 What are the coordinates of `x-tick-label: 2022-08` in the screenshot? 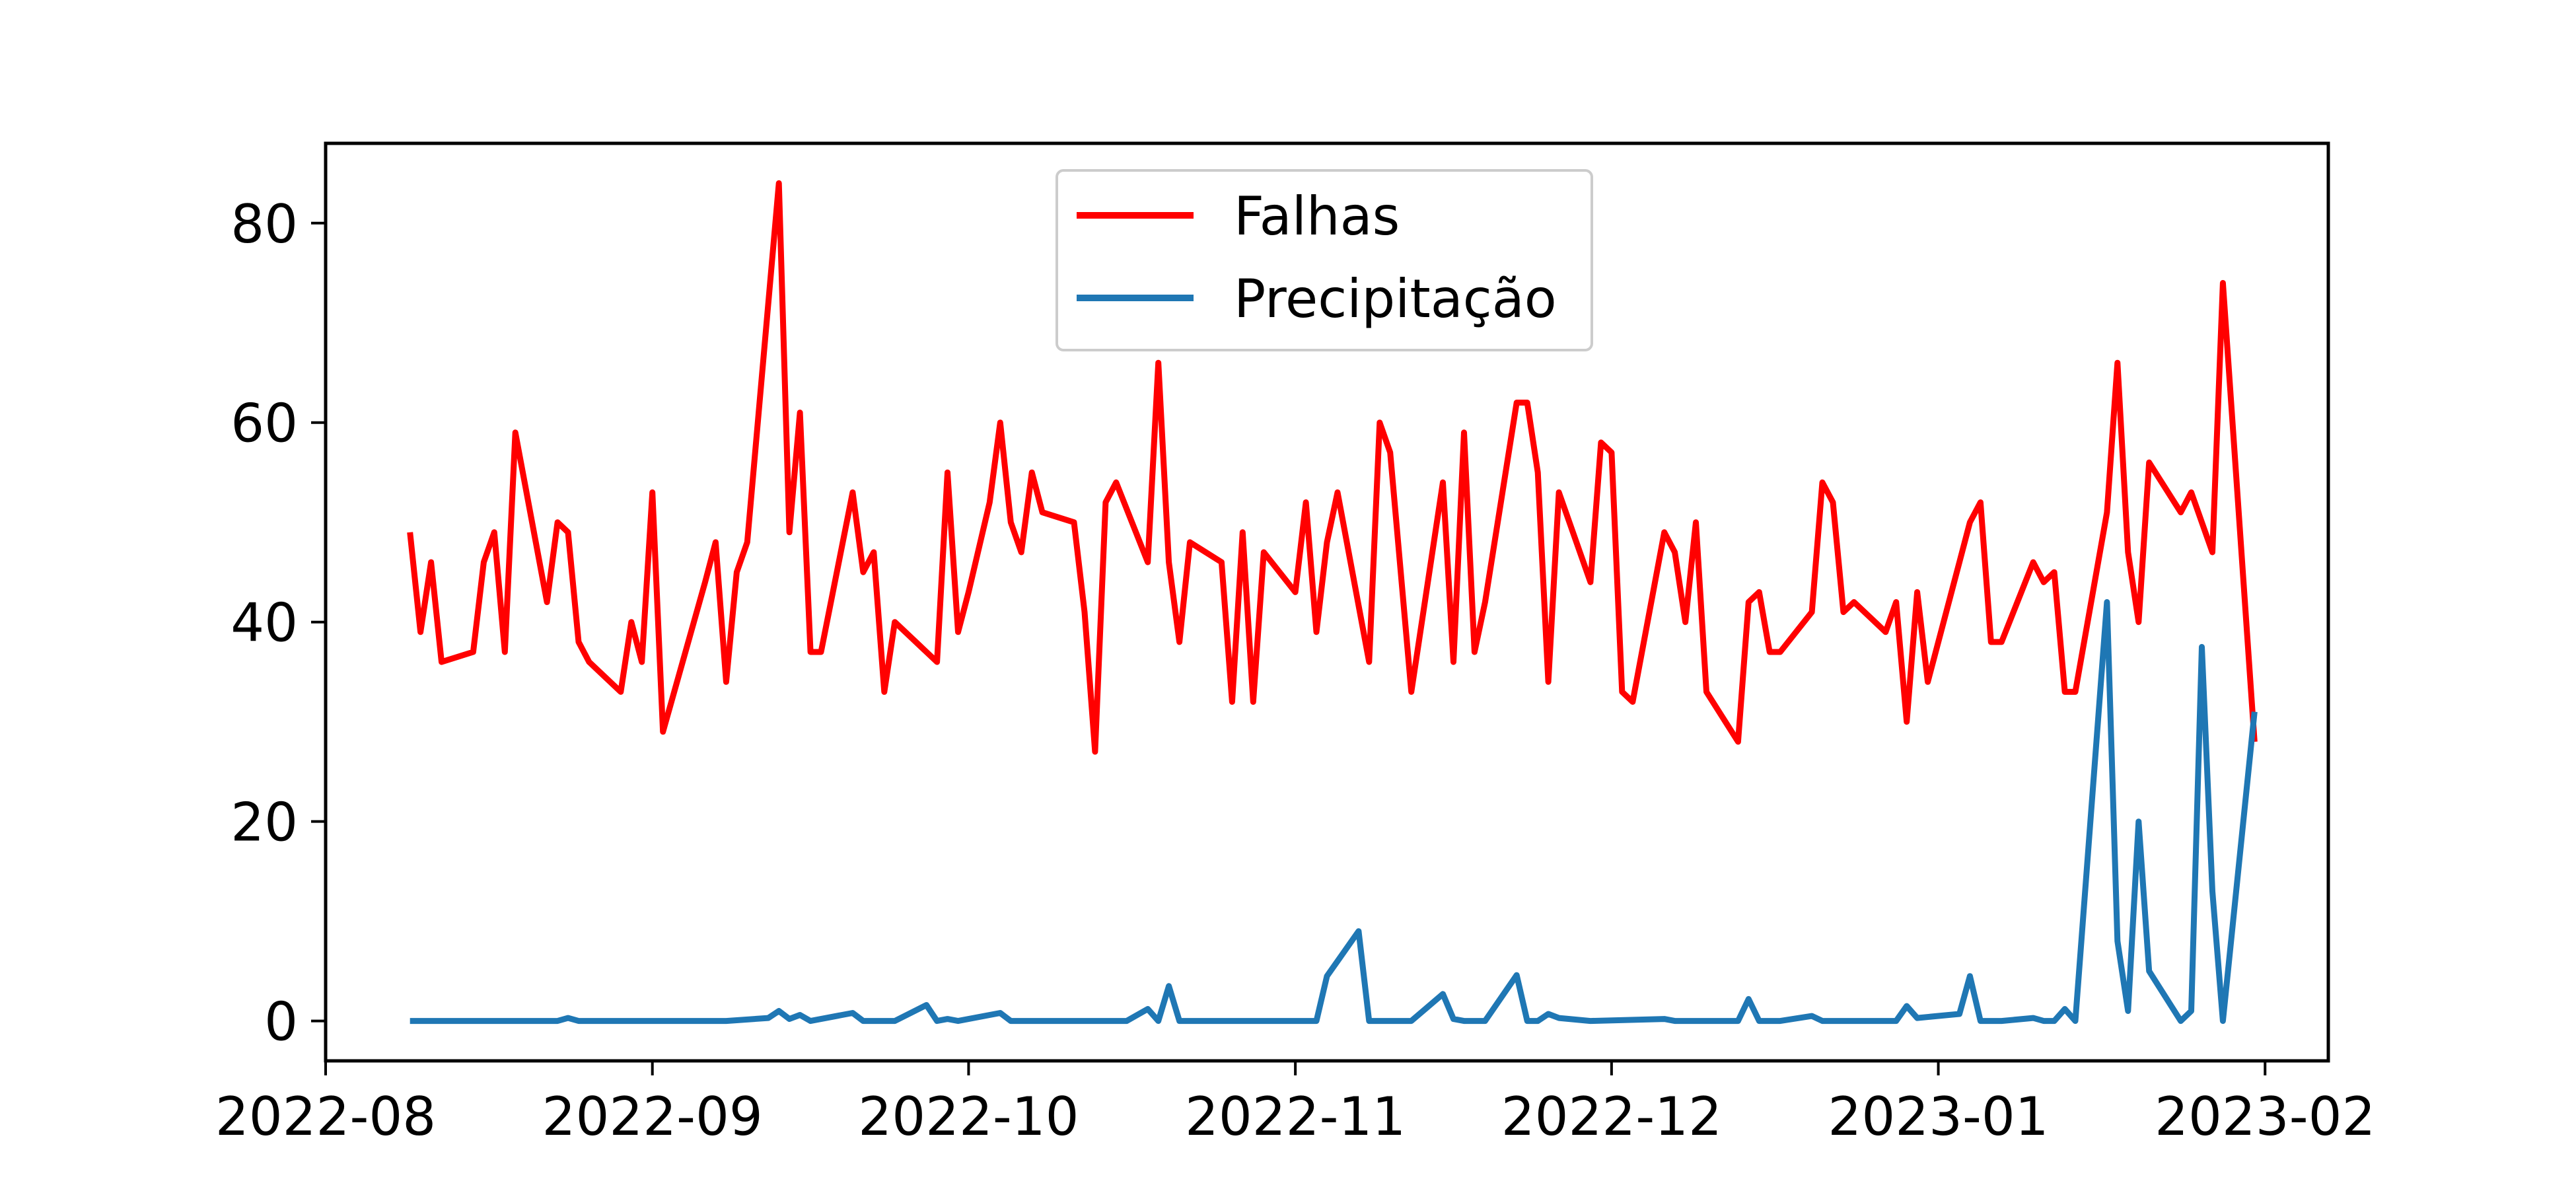 It's located at (325, 1116).